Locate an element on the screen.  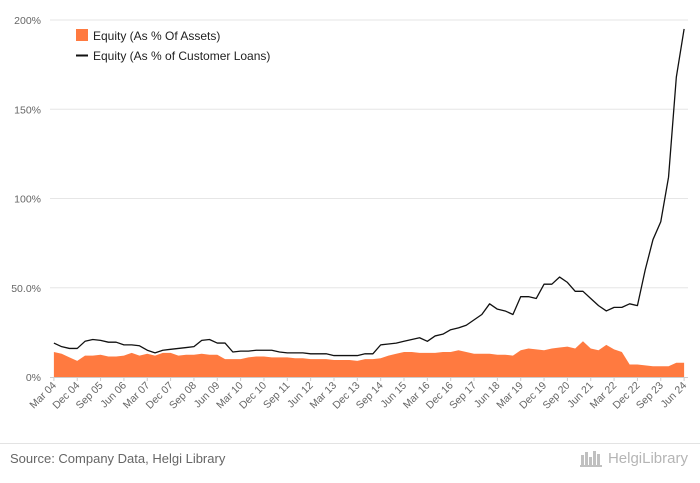
footer-divider is located at coordinates (350, 443).